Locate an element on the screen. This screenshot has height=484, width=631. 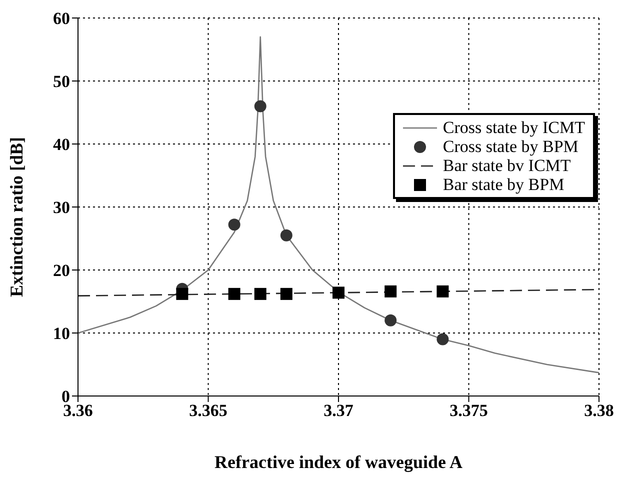
y-tick-label: 60 is located at coordinates (61, 18).